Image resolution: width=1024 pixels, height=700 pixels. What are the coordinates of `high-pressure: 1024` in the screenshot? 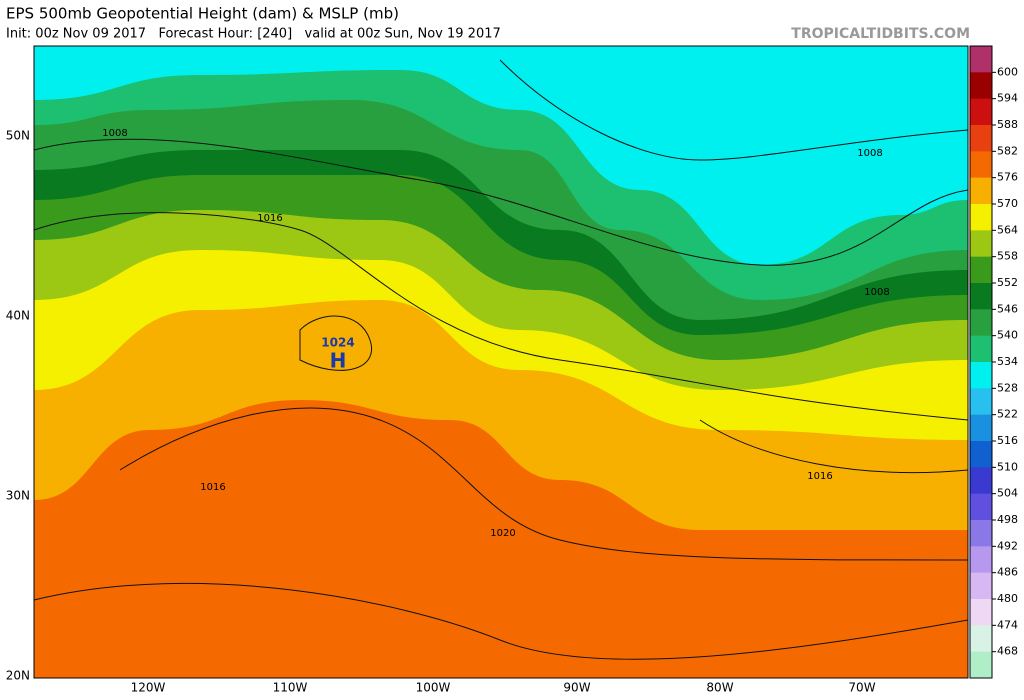 It's located at (337, 343).